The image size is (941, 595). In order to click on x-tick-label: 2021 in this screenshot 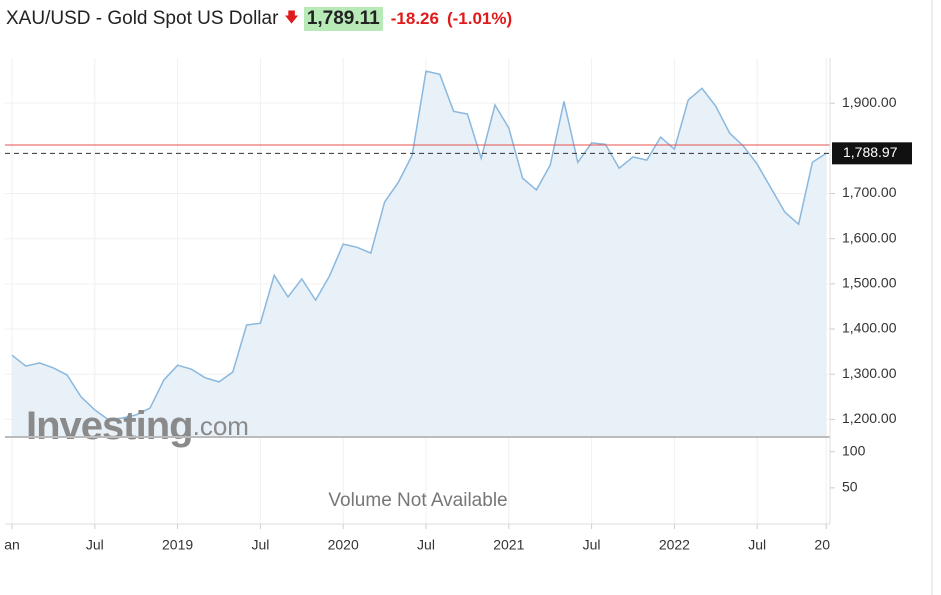, I will do `click(508, 545)`.